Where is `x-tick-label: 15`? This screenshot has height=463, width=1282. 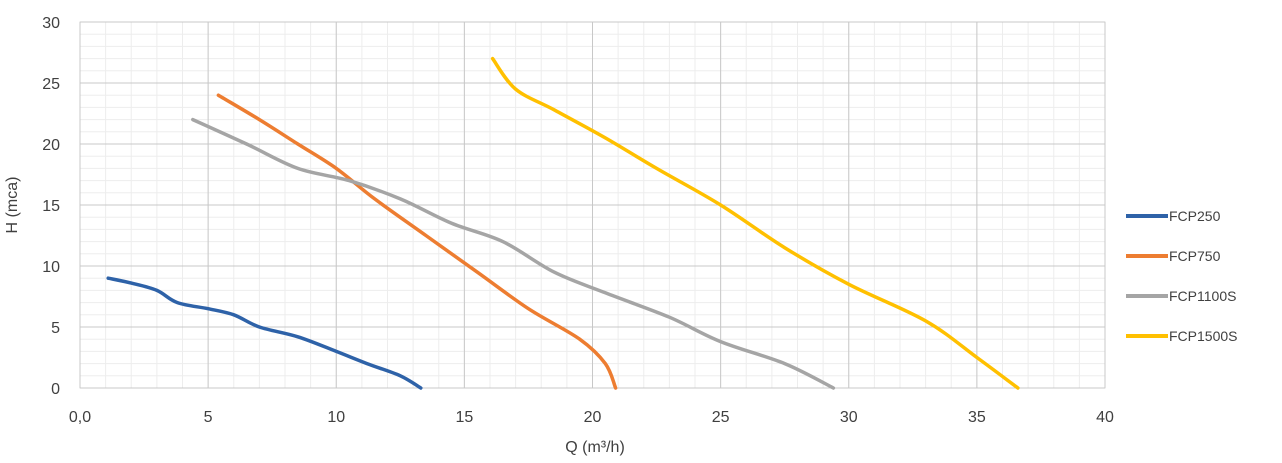
x-tick-label: 15 is located at coordinates (464, 417).